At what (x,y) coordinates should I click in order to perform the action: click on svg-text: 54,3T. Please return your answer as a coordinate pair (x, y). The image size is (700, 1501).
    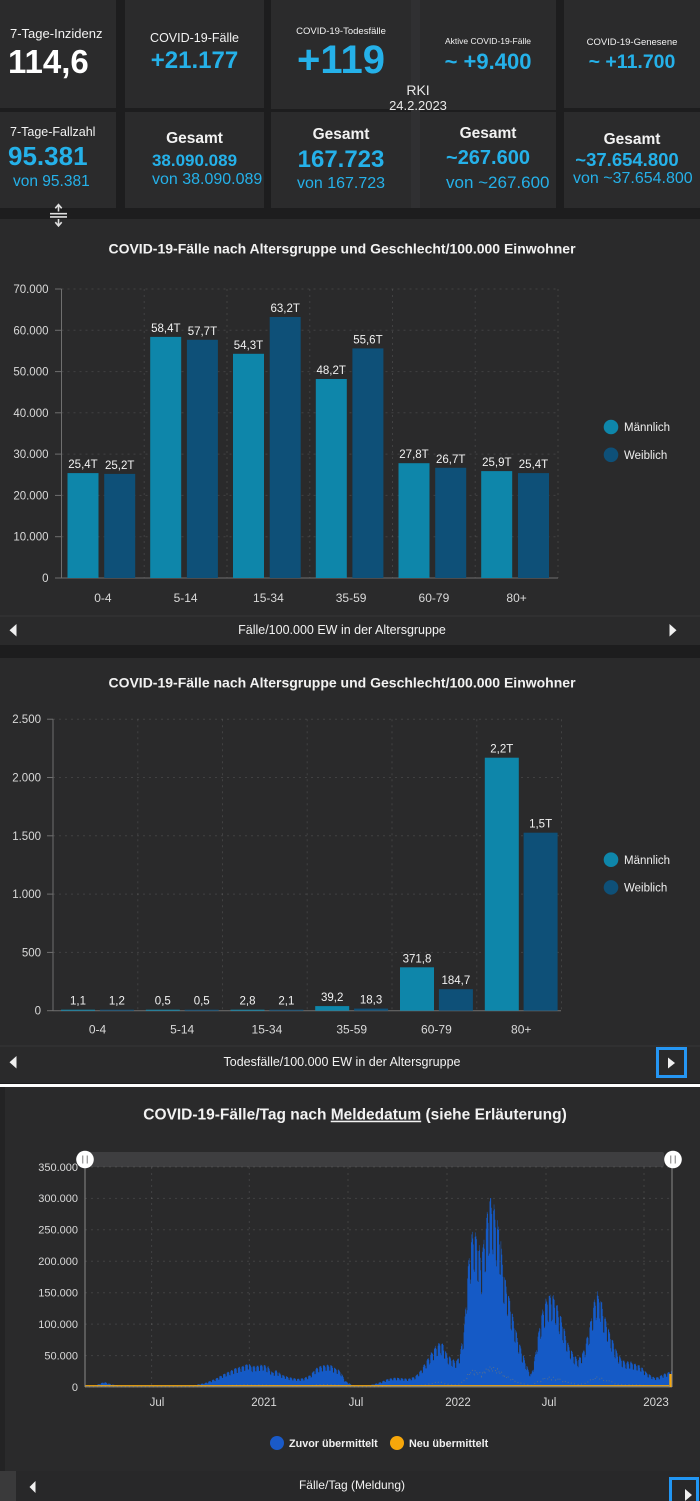
    Looking at the image, I should click on (248, 346).